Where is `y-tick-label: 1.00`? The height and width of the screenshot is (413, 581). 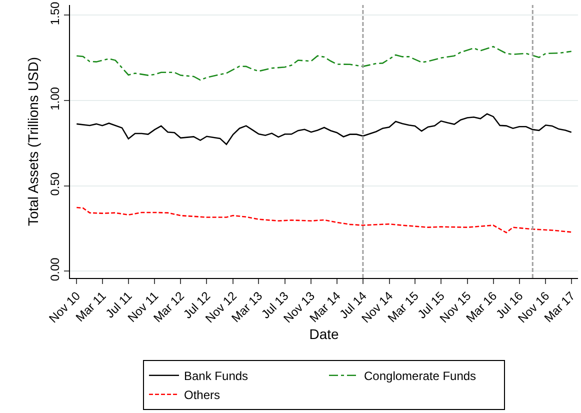 y-tick-label: 1.00 is located at coordinates (55, 98).